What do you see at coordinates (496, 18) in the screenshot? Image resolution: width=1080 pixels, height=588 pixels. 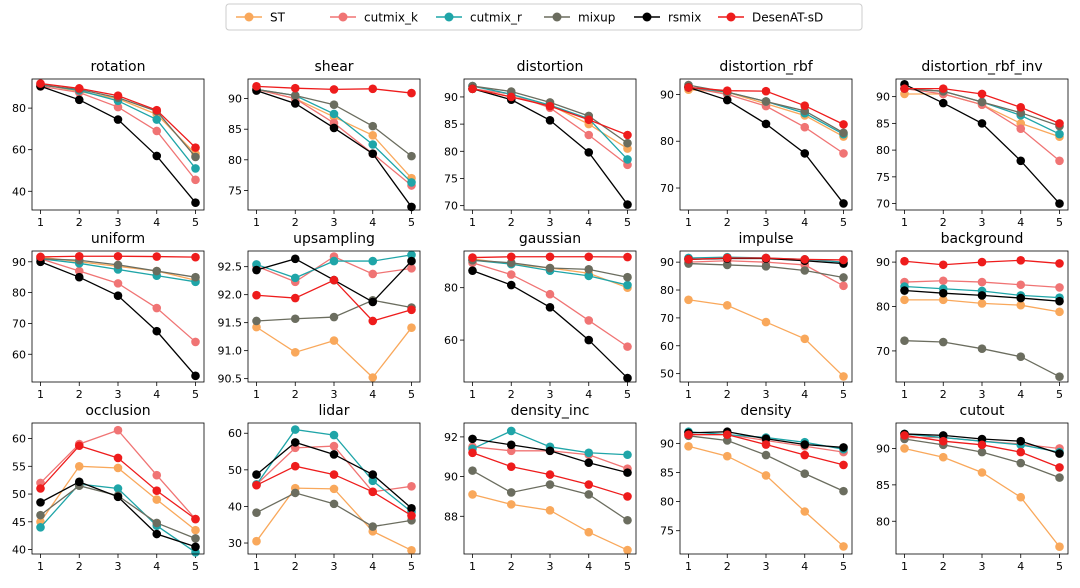 I see `legend-label: cutmix_r` at bounding box center [496, 18].